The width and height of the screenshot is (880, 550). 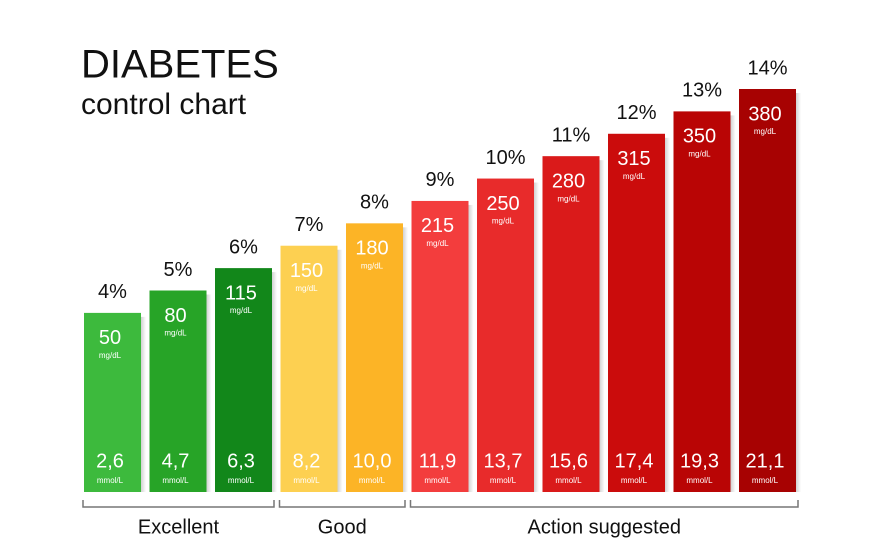 What do you see at coordinates (699, 137) in the screenshot?
I see `mg-value: 350` at bounding box center [699, 137].